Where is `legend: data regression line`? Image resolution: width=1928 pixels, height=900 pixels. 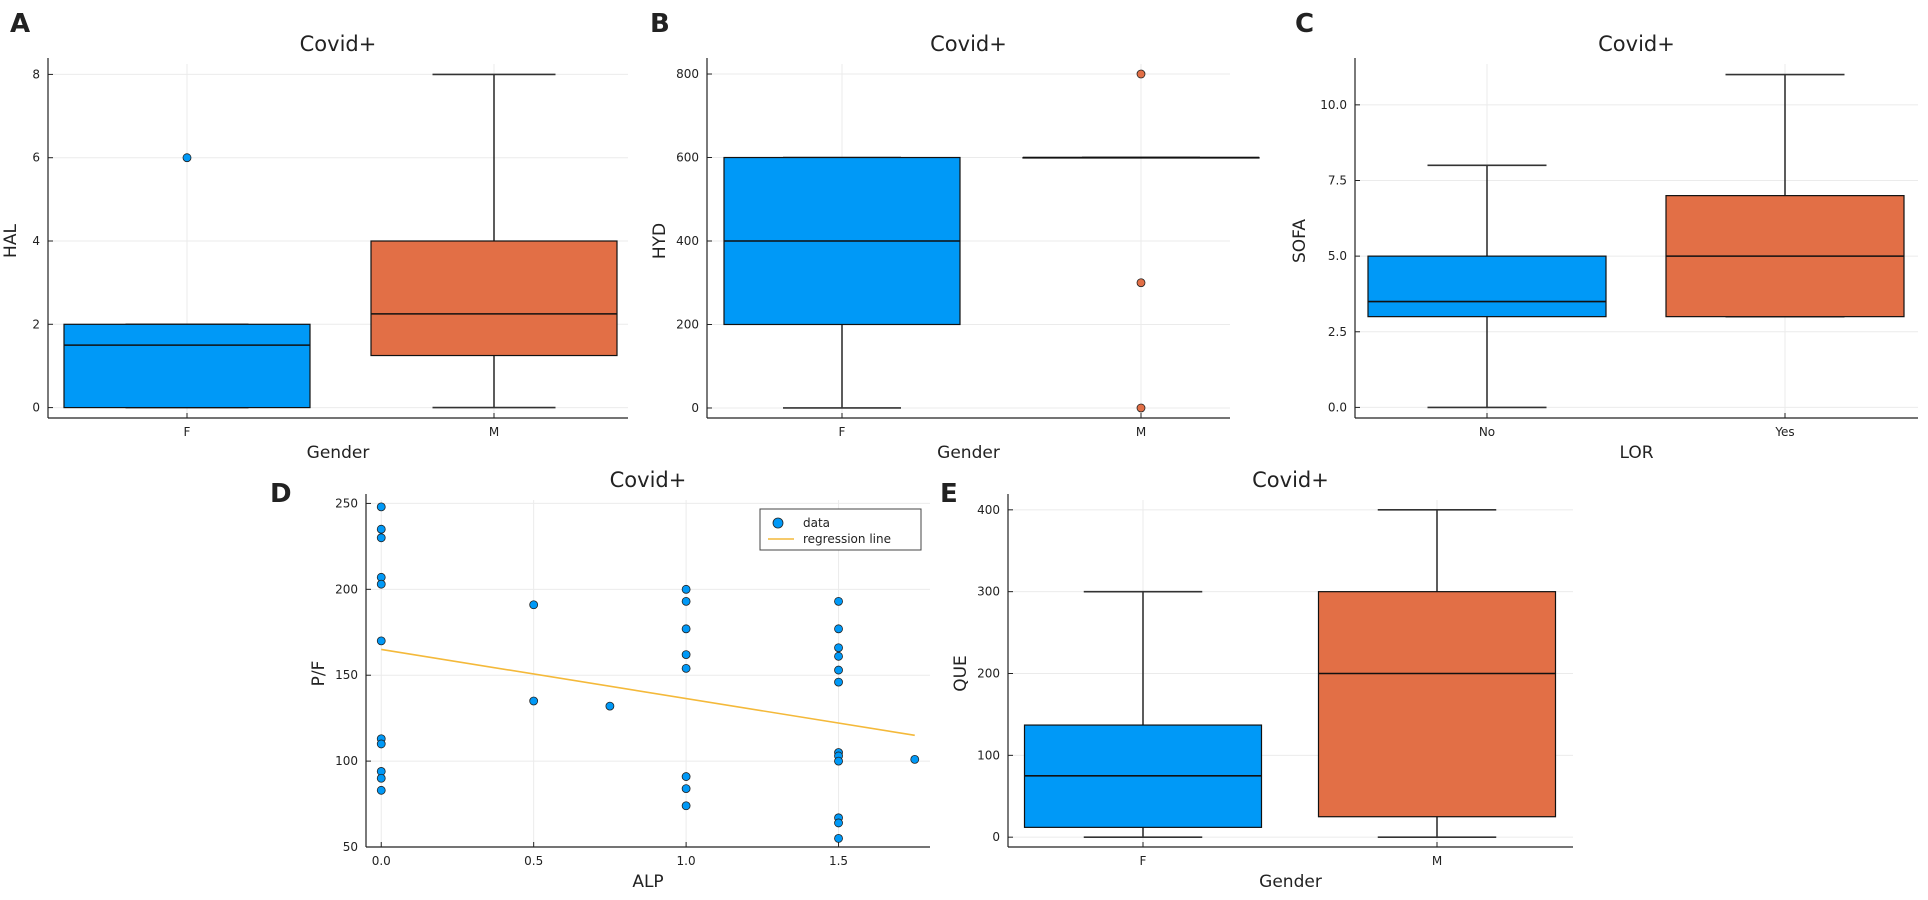 legend: data regression line is located at coordinates (840, 529).